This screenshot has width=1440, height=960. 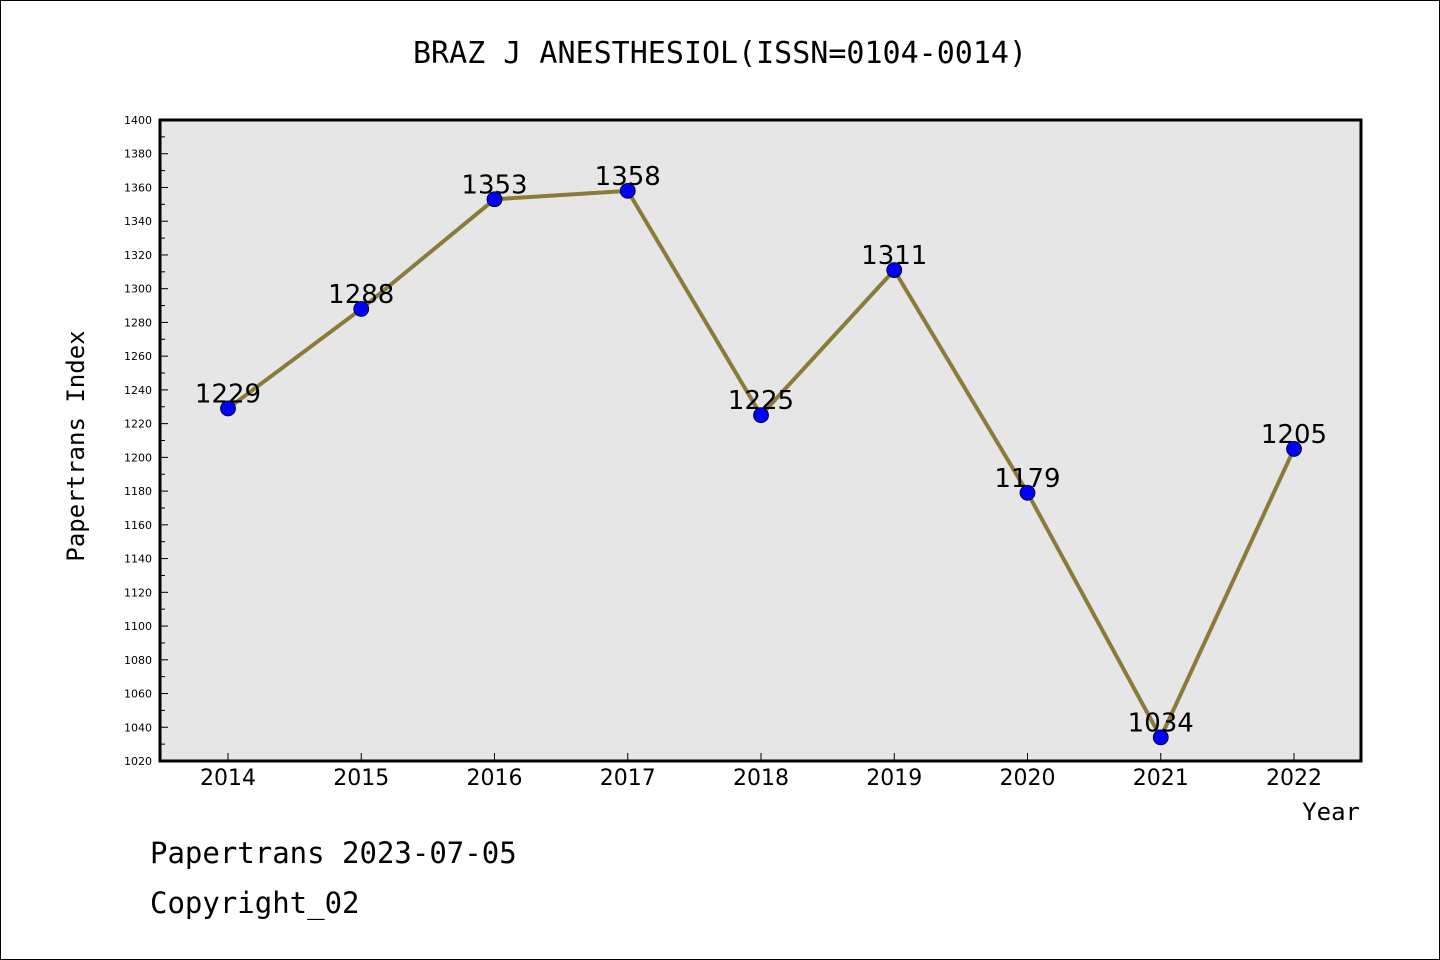 What do you see at coordinates (628, 177) in the screenshot?
I see `data-label: 1358` at bounding box center [628, 177].